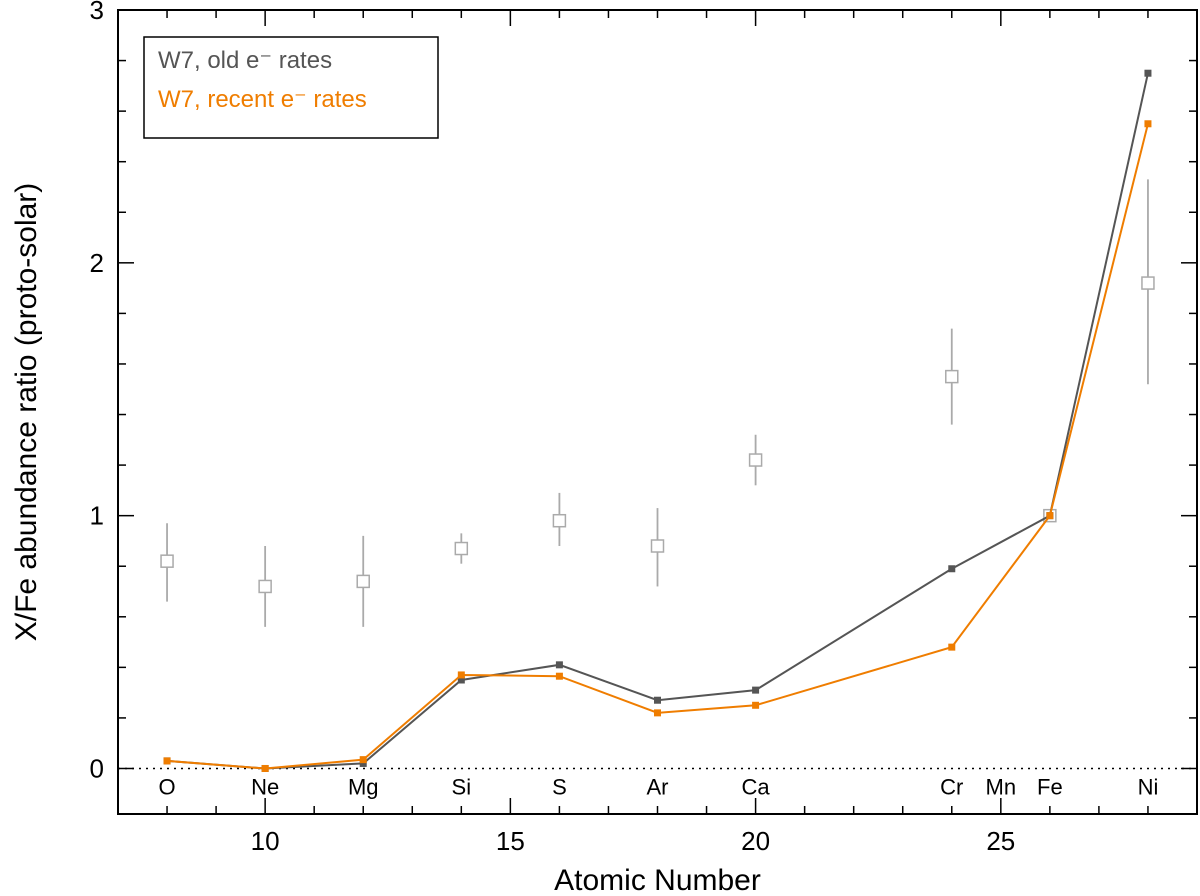 The image size is (1200, 896). I want to click on element-label: Cr, so click(951, 786).